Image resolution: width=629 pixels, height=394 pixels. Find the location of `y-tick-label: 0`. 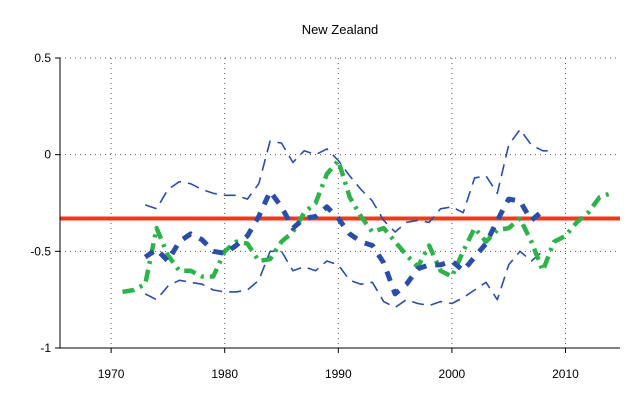

y-tick-label: 0 is located at coordinates (47, 155).